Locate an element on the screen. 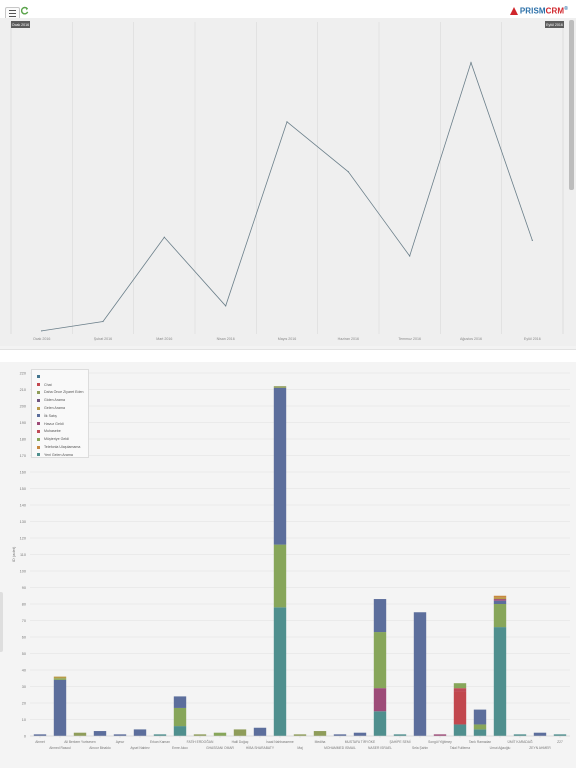 The image size is (576, 768). legend-label: Yeni Gelen Arama is located at coordinates (58, 454).